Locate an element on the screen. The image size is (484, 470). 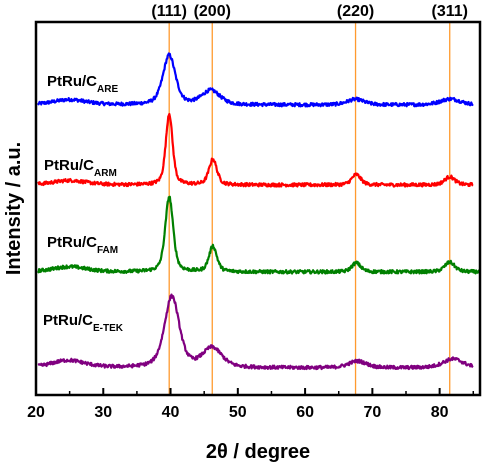
x-tick-label: 20 is located at coordinates (36, 412).